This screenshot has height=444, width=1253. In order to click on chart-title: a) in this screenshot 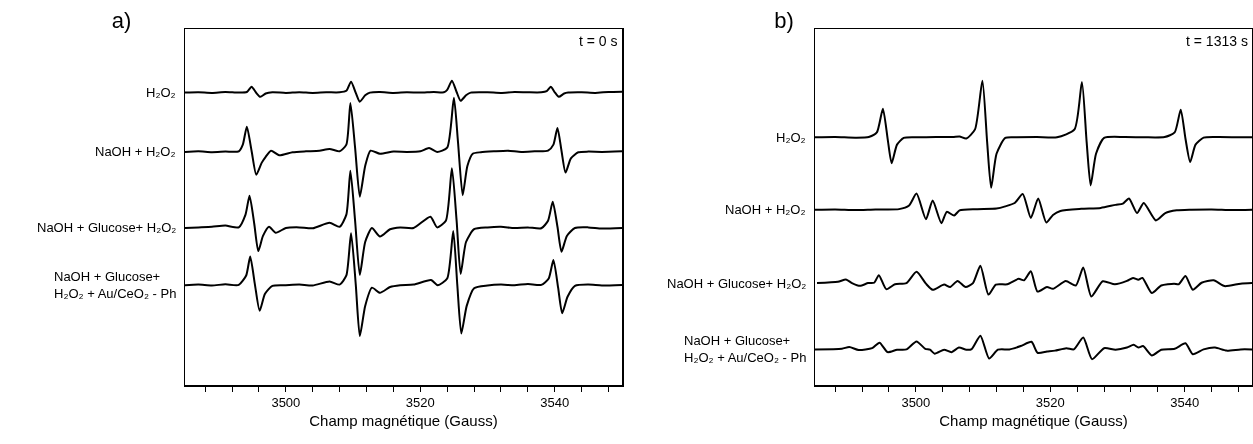, I will do `click(121, 20)`.